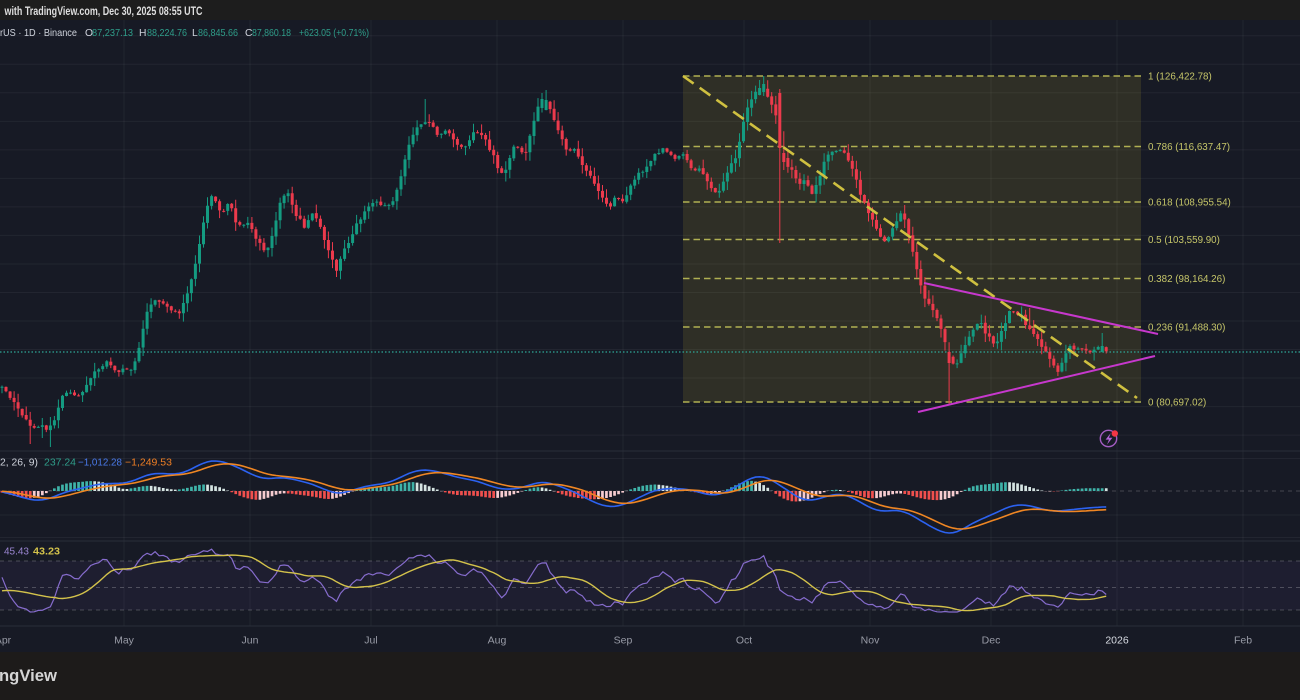  I want to click on svg-text: 1 (126,422.78), so click(1180, 77).